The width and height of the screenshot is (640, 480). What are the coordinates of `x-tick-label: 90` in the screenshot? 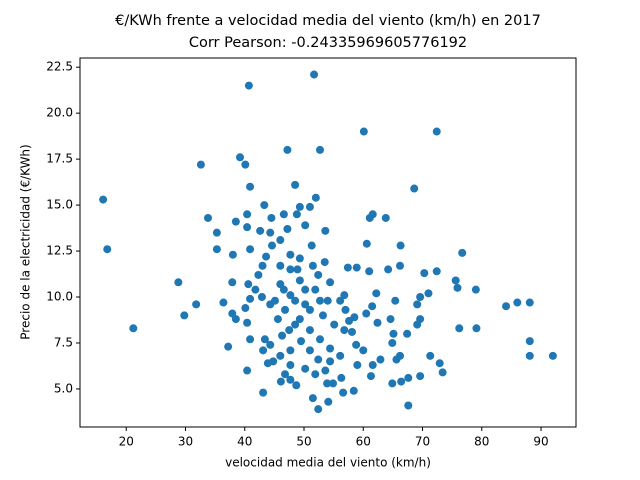 It's located at (540, 442).